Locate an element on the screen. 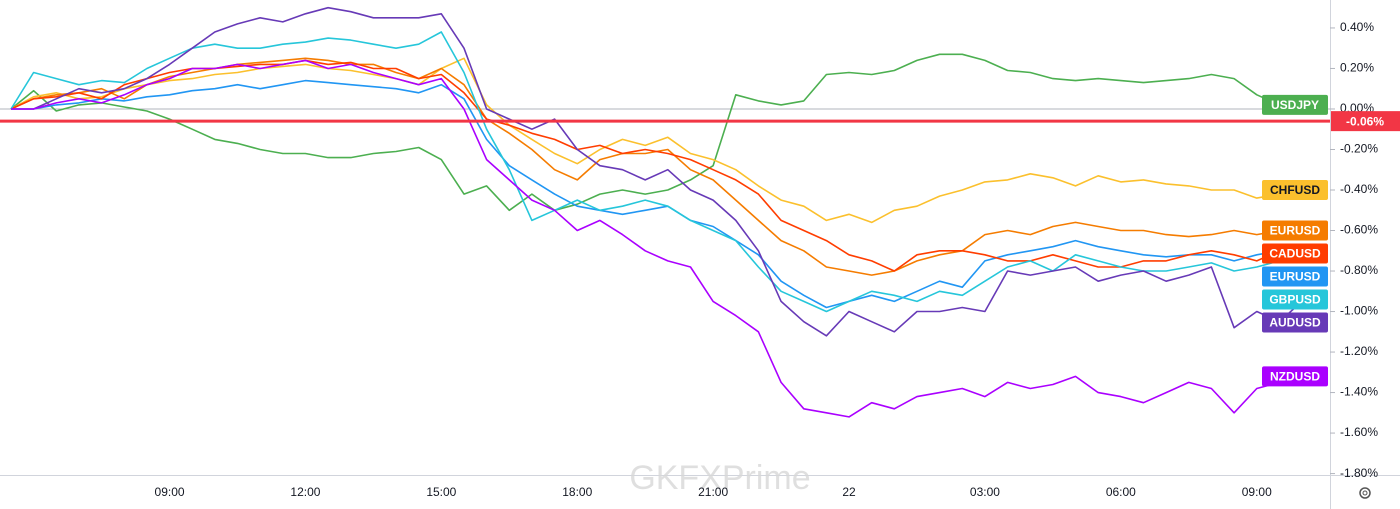 The width and height of the screenshot is (1400, 509). x-tick-label: 22 is located at coordinates (849, 492).